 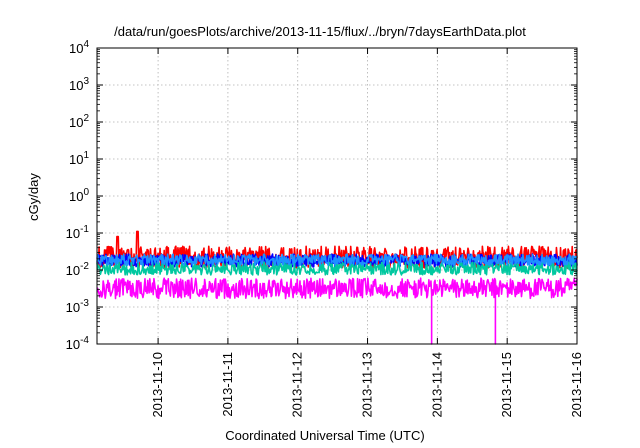 What do you see at coordinates (297, 385) in the screenshot?
I see `x-tick-label: 2013-11-12` at bounding box center [297, 385].